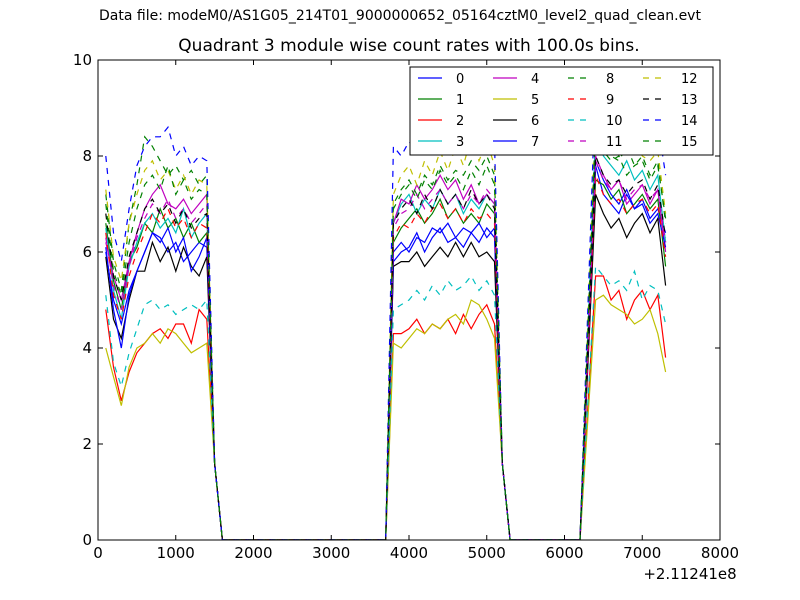  I want to click on legend-label: 10, so click(614, 121).